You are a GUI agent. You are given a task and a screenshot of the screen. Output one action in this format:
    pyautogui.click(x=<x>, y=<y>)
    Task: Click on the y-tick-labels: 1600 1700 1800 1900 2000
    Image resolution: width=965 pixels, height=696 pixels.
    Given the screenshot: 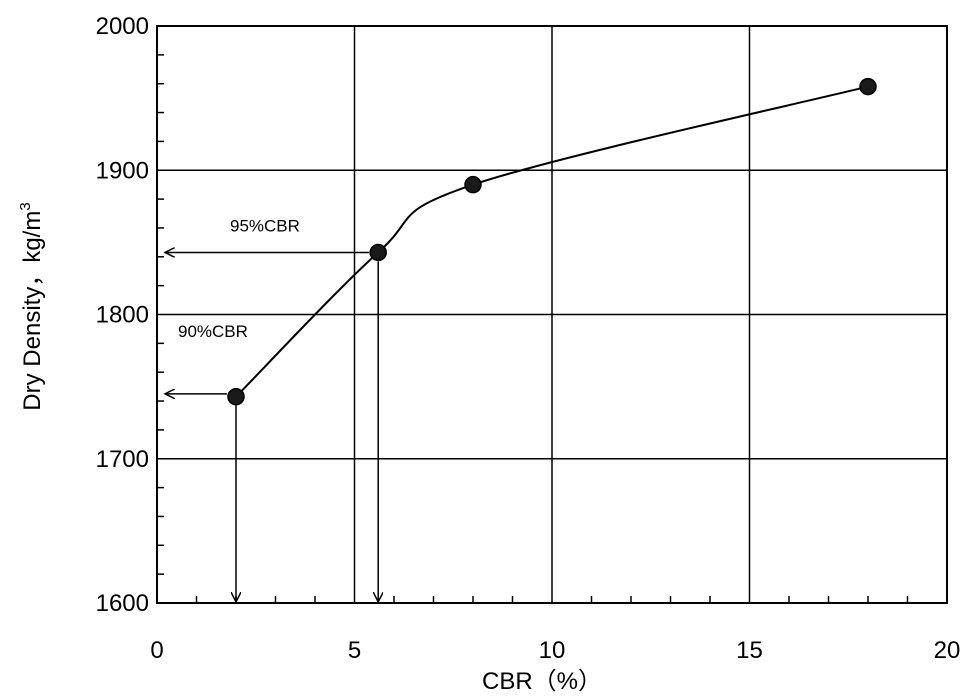 What is the action you would take?
    pyautogui.click(x=122, y=315)
    